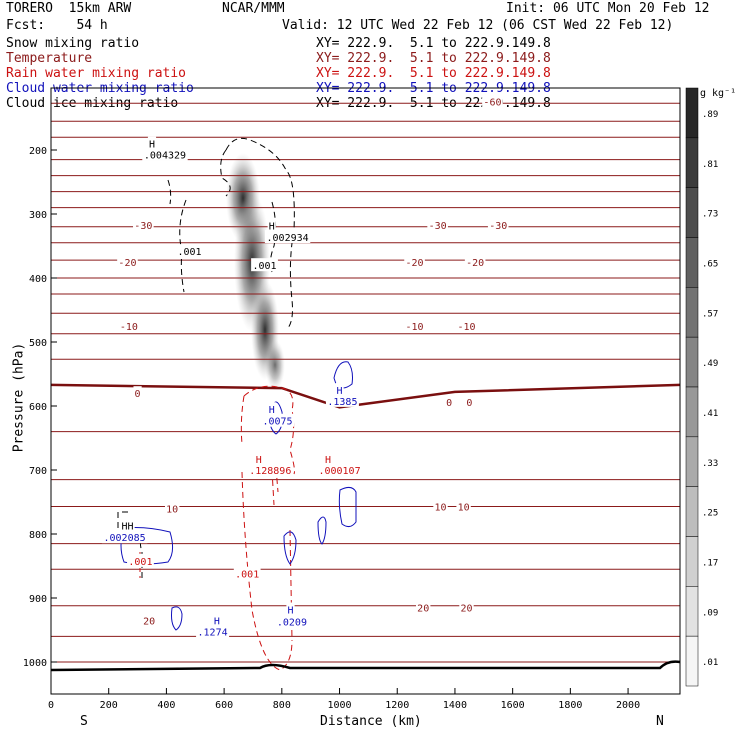  I want to click on contour-label: .002085, so click(124, 538).